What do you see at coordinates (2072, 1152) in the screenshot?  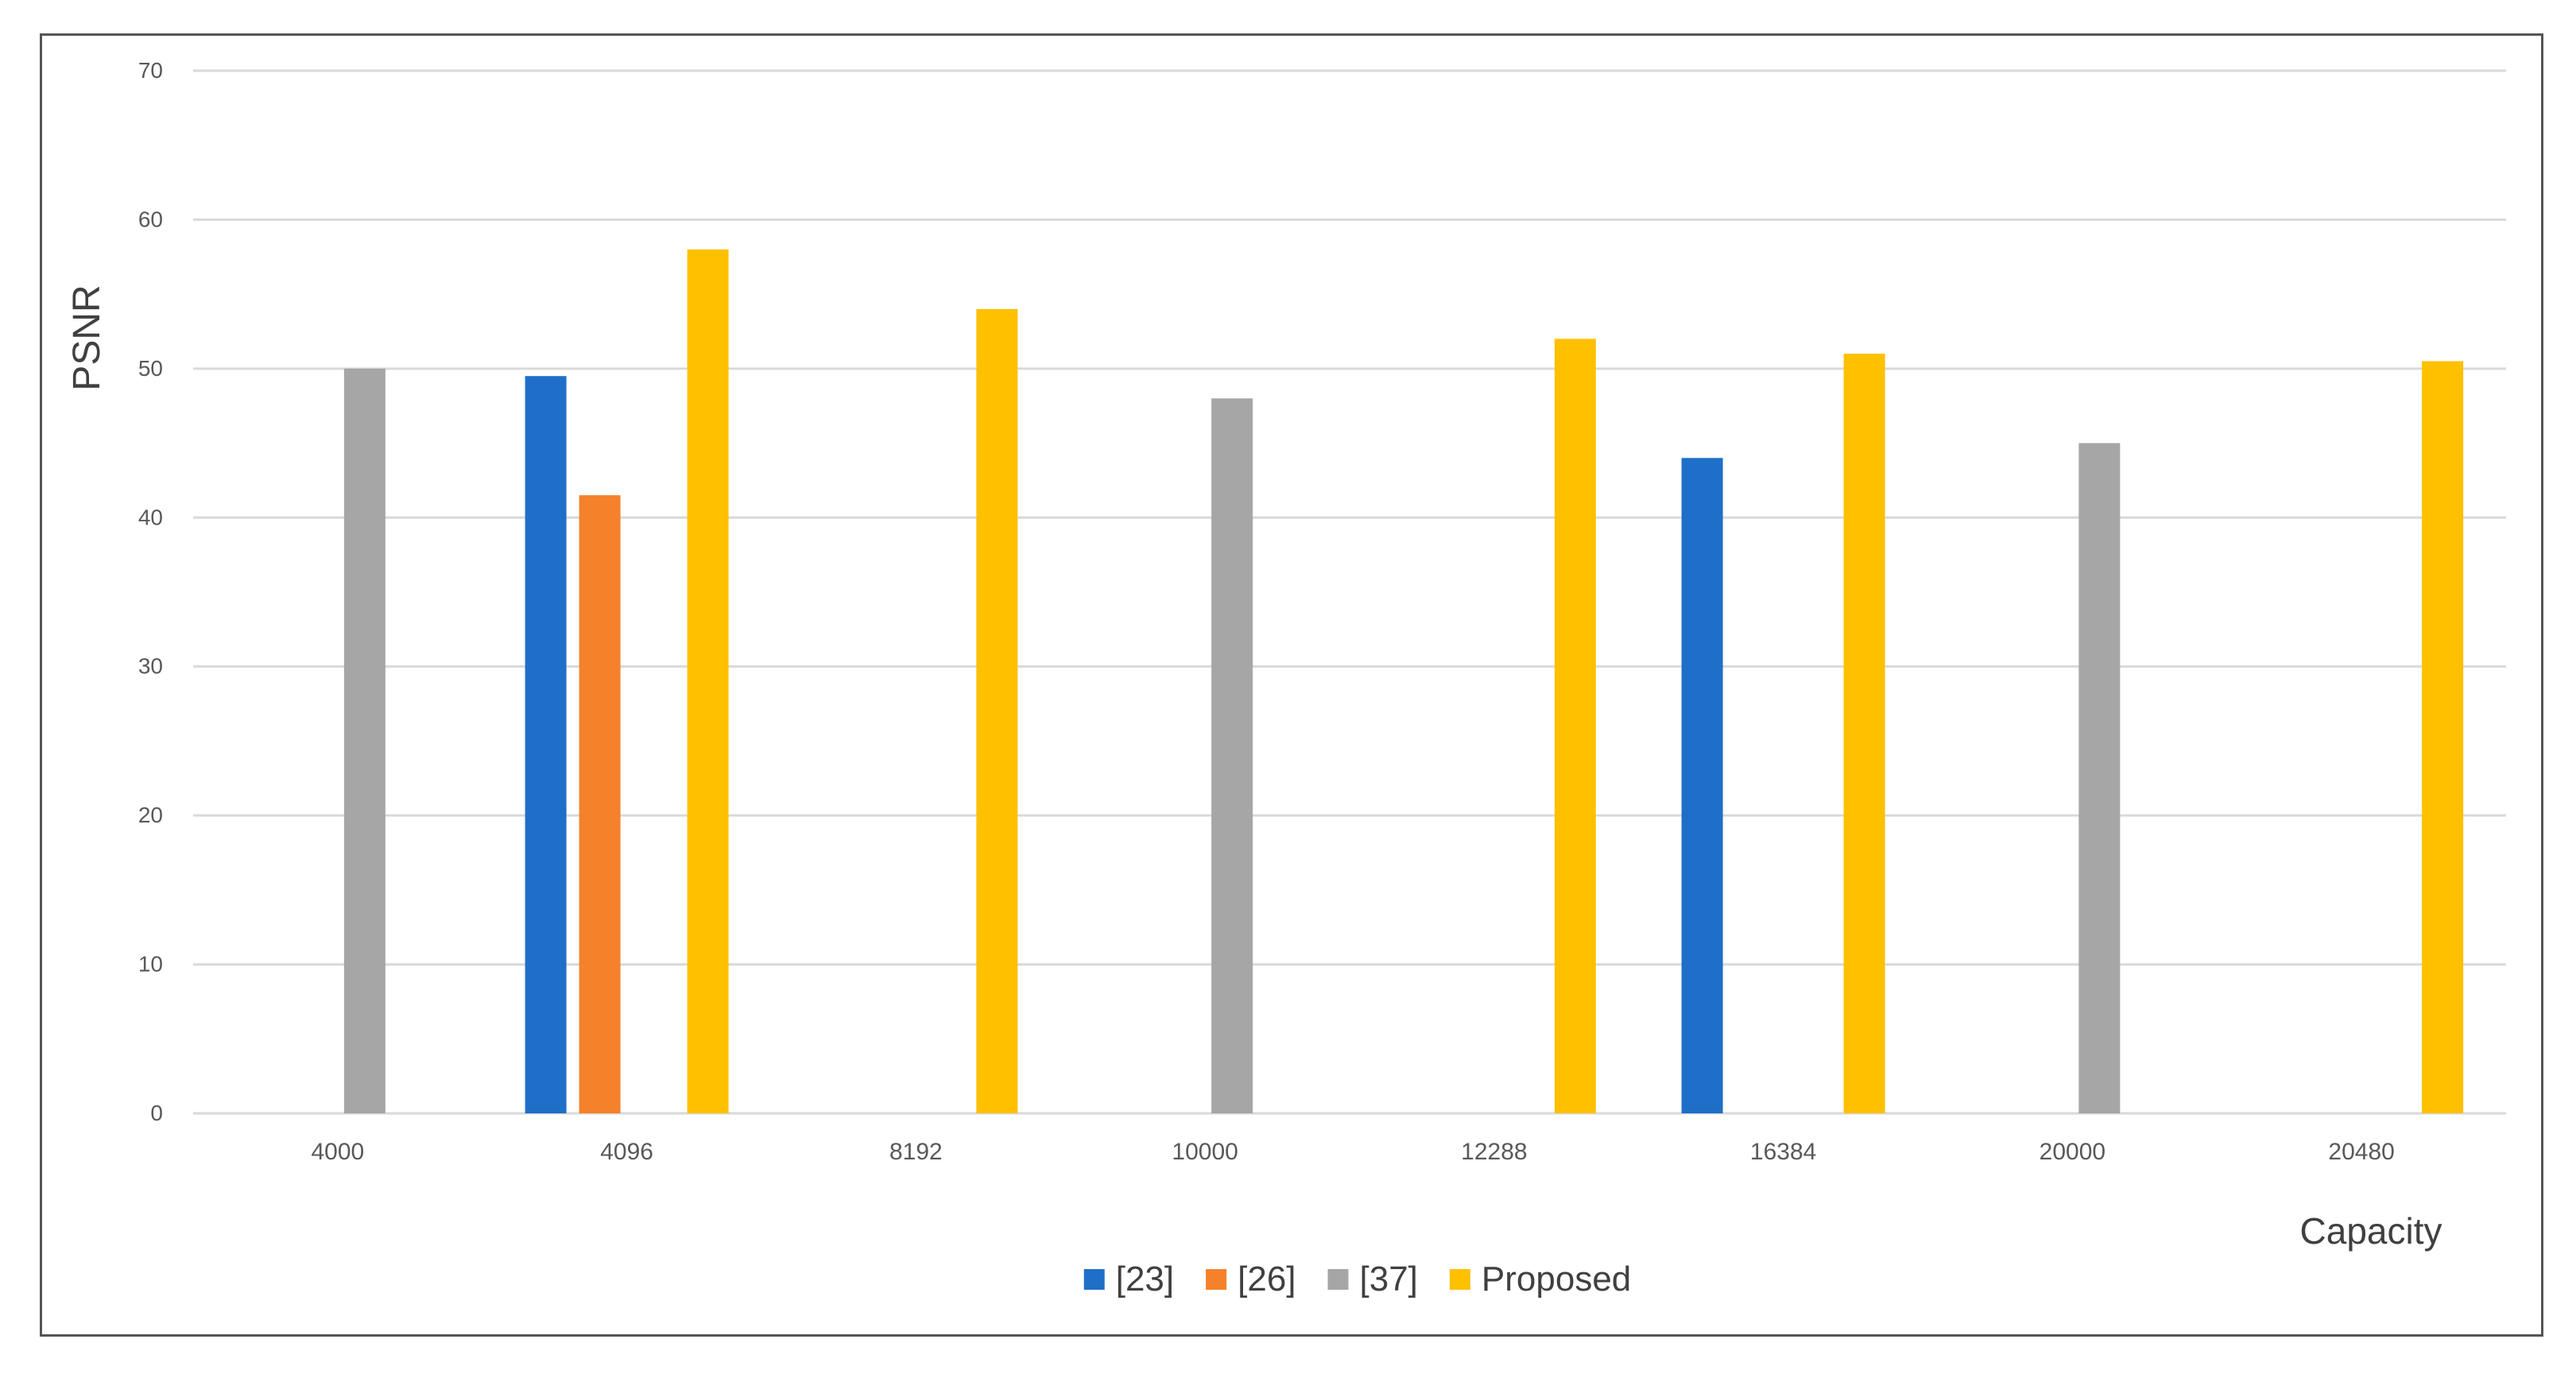 I see `x-tick-label: 20000` at bounding box center [2072, 1152].